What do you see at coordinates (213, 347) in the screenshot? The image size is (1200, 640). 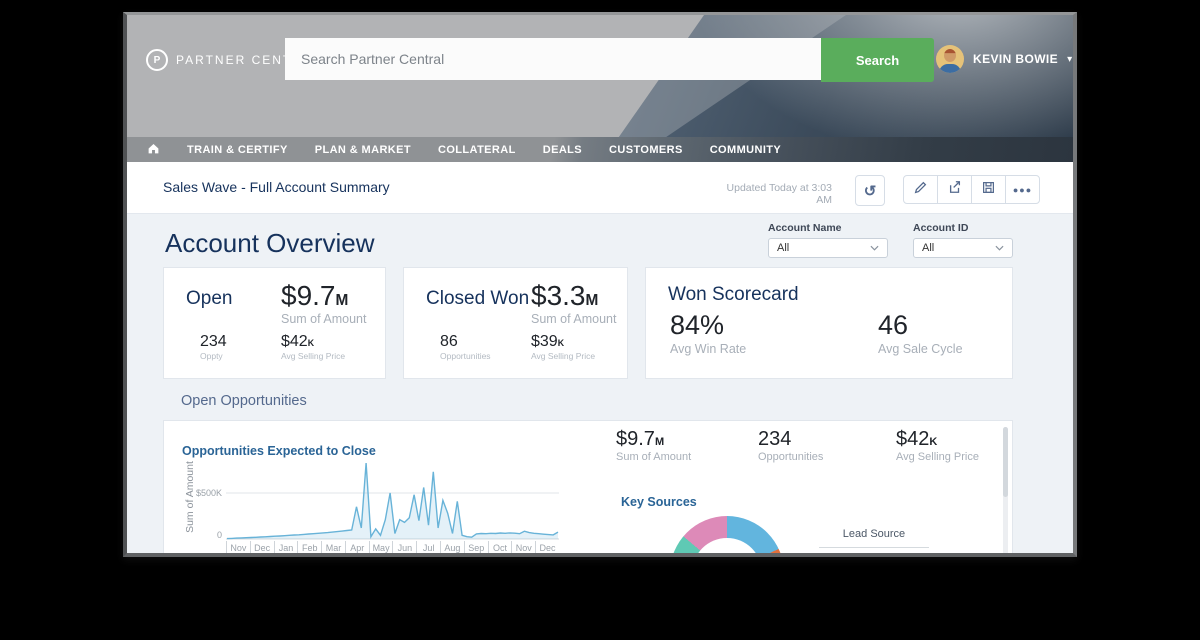 I see `open-count-metric: 234 Oppty` at bounding box center [213, 347].